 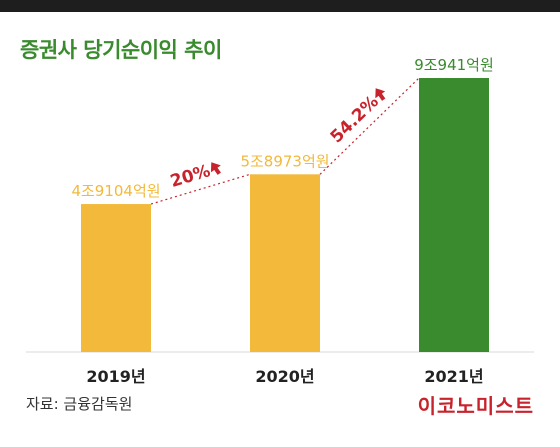 I want to click on category-label: 2019년, so click(x=115, y=376).